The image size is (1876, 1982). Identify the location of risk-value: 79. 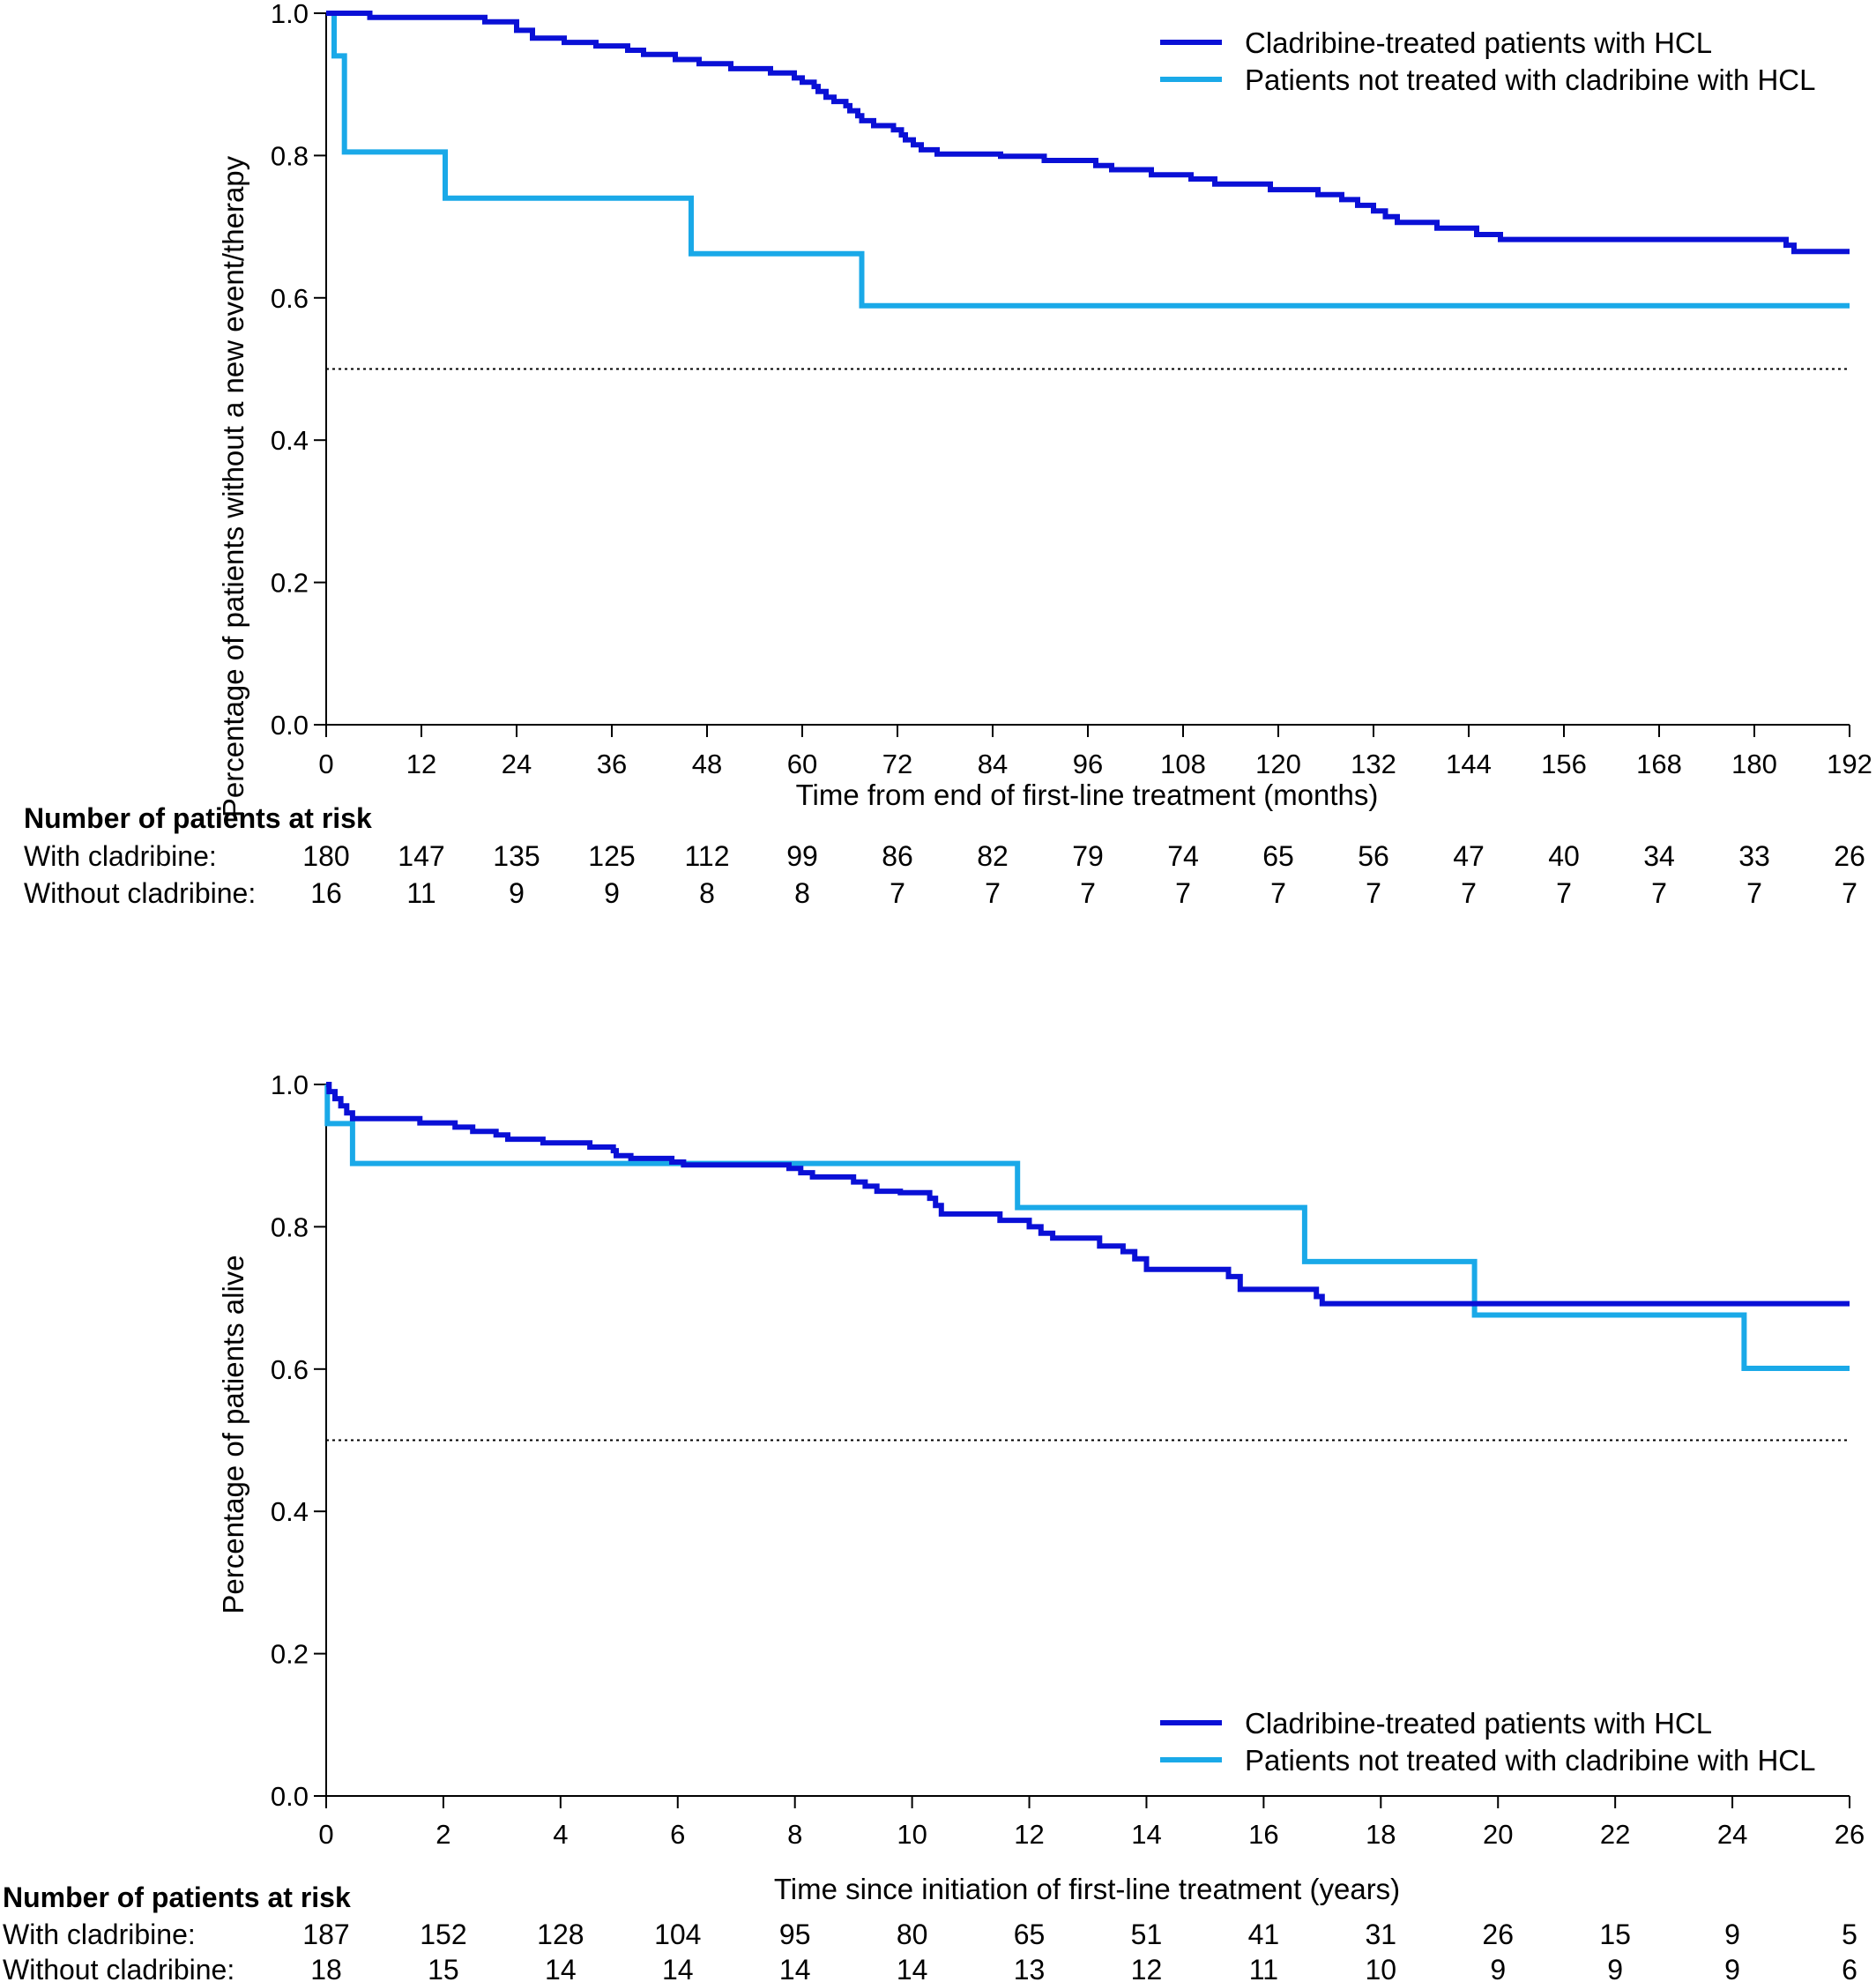
(1088, 856).